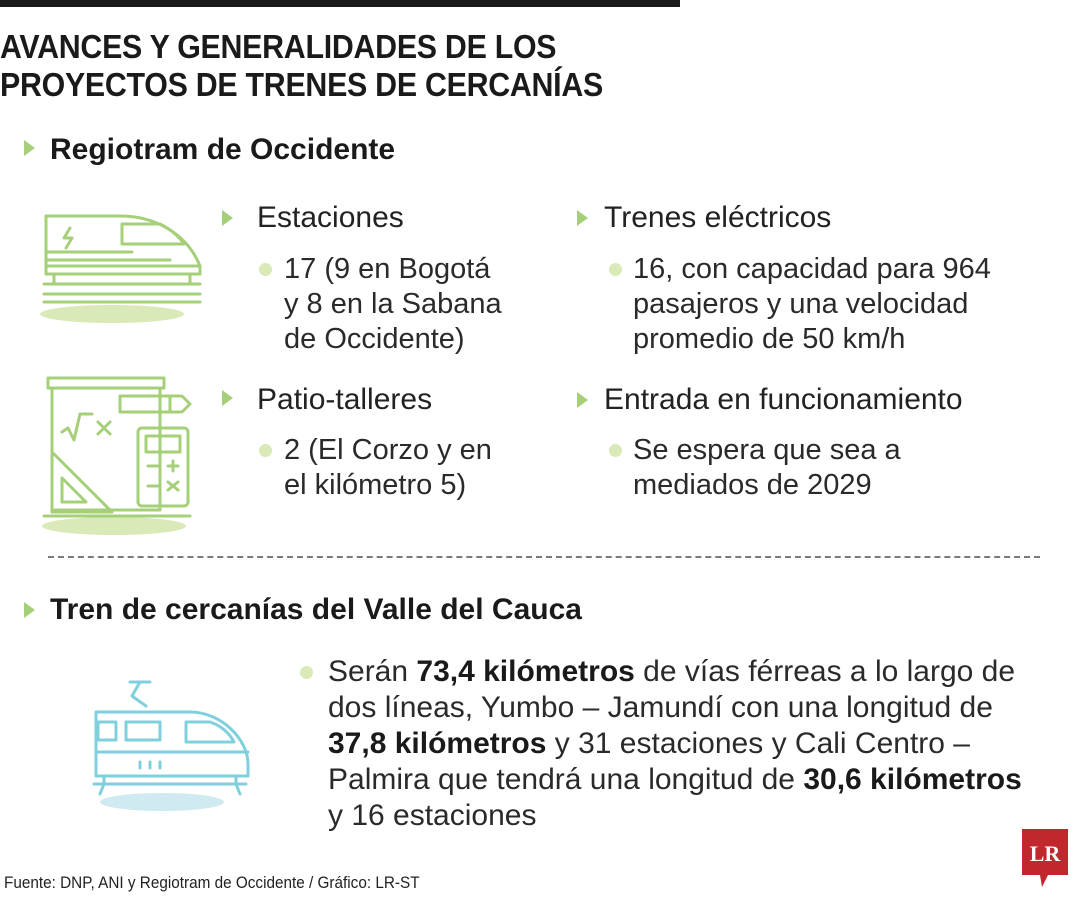 The image size is (1080, 900). Describe the element at coordinates (171, 745) in the screenshot. I see `valle-train-icon` at that location.